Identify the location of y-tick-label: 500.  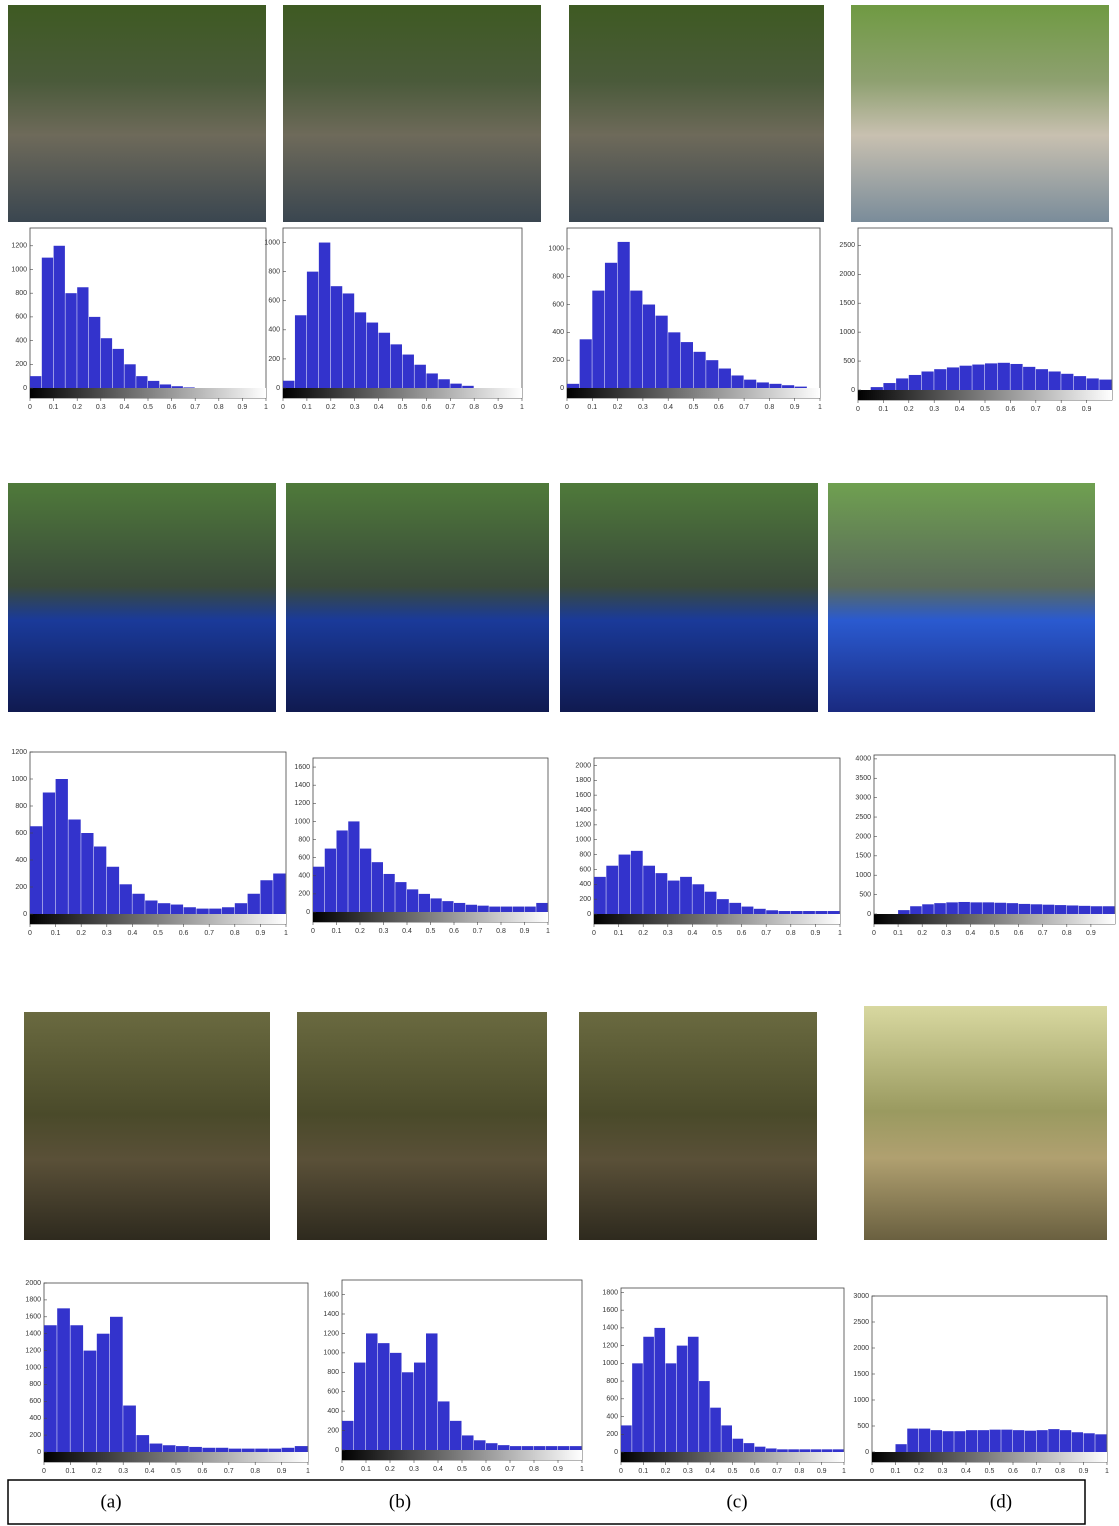
(865, 894).